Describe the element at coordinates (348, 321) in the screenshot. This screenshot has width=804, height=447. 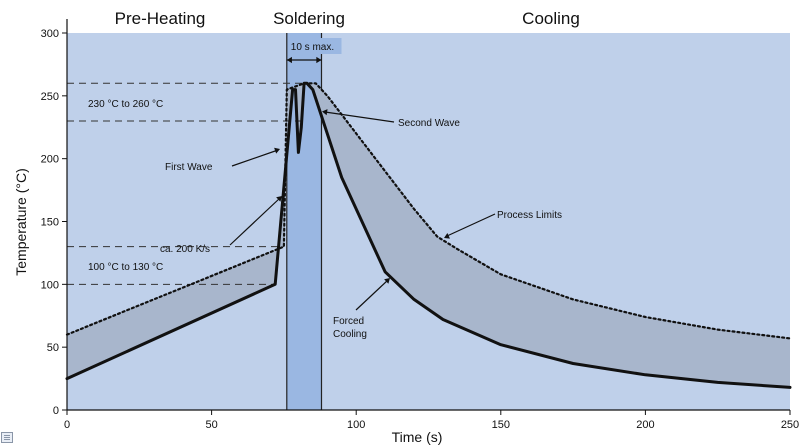
I see `forced-cooling-label-line1: Forced` at that location.